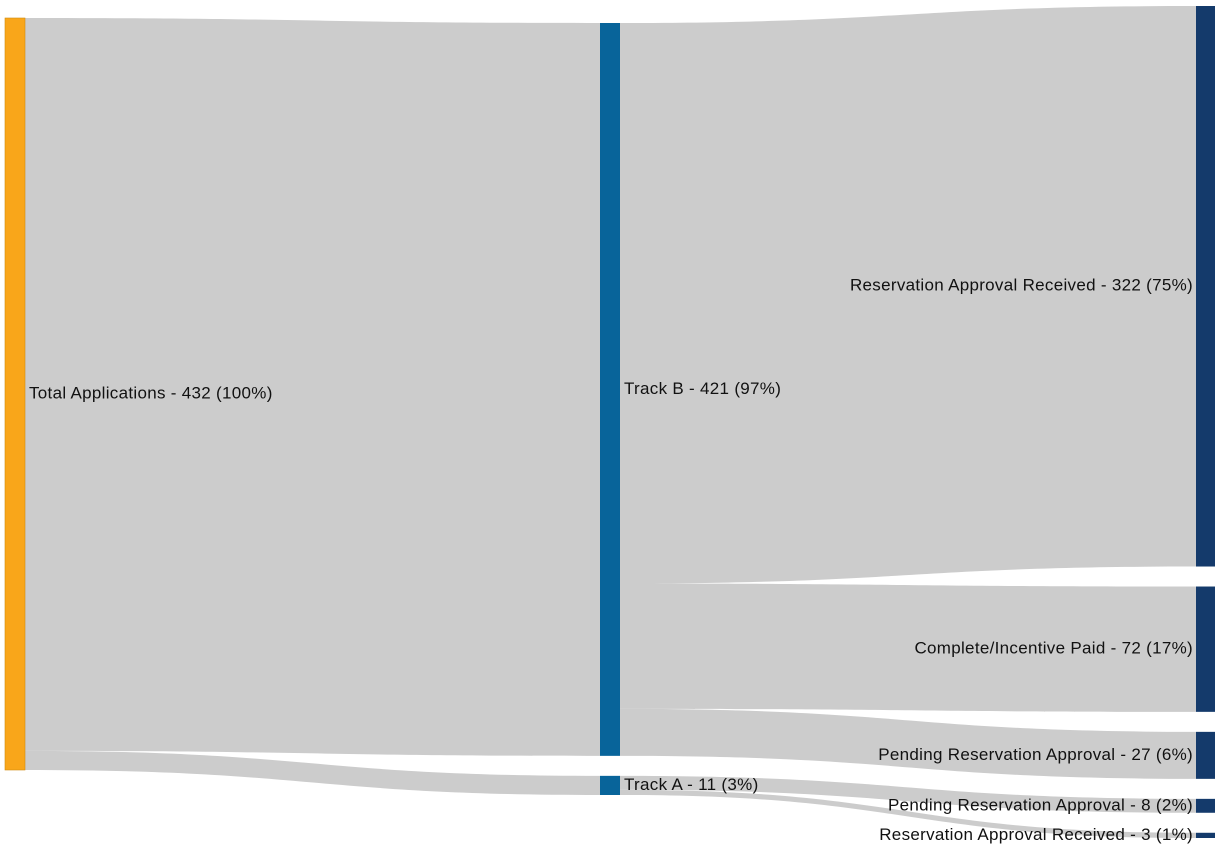  I want to click on link-total-trackA, so click(312, 772).